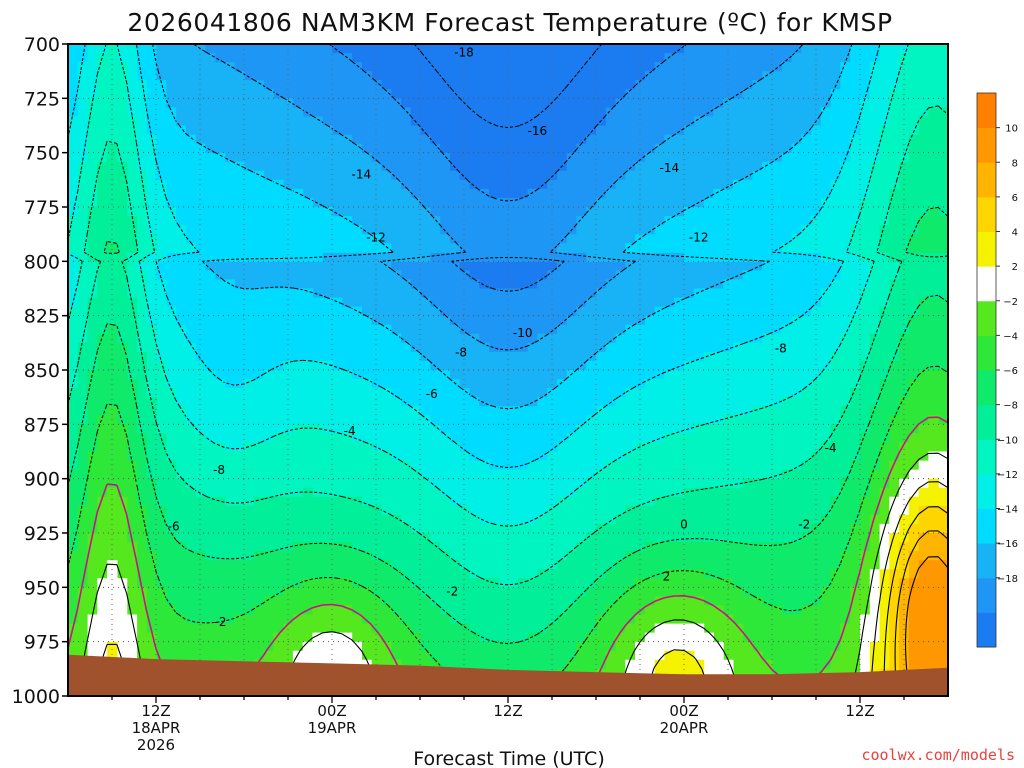 This screenshot has width=1024, height=768. Describe the element at coordinates (1010, 371) in the screenshot. I see `colorbar-label: −6` at that location.